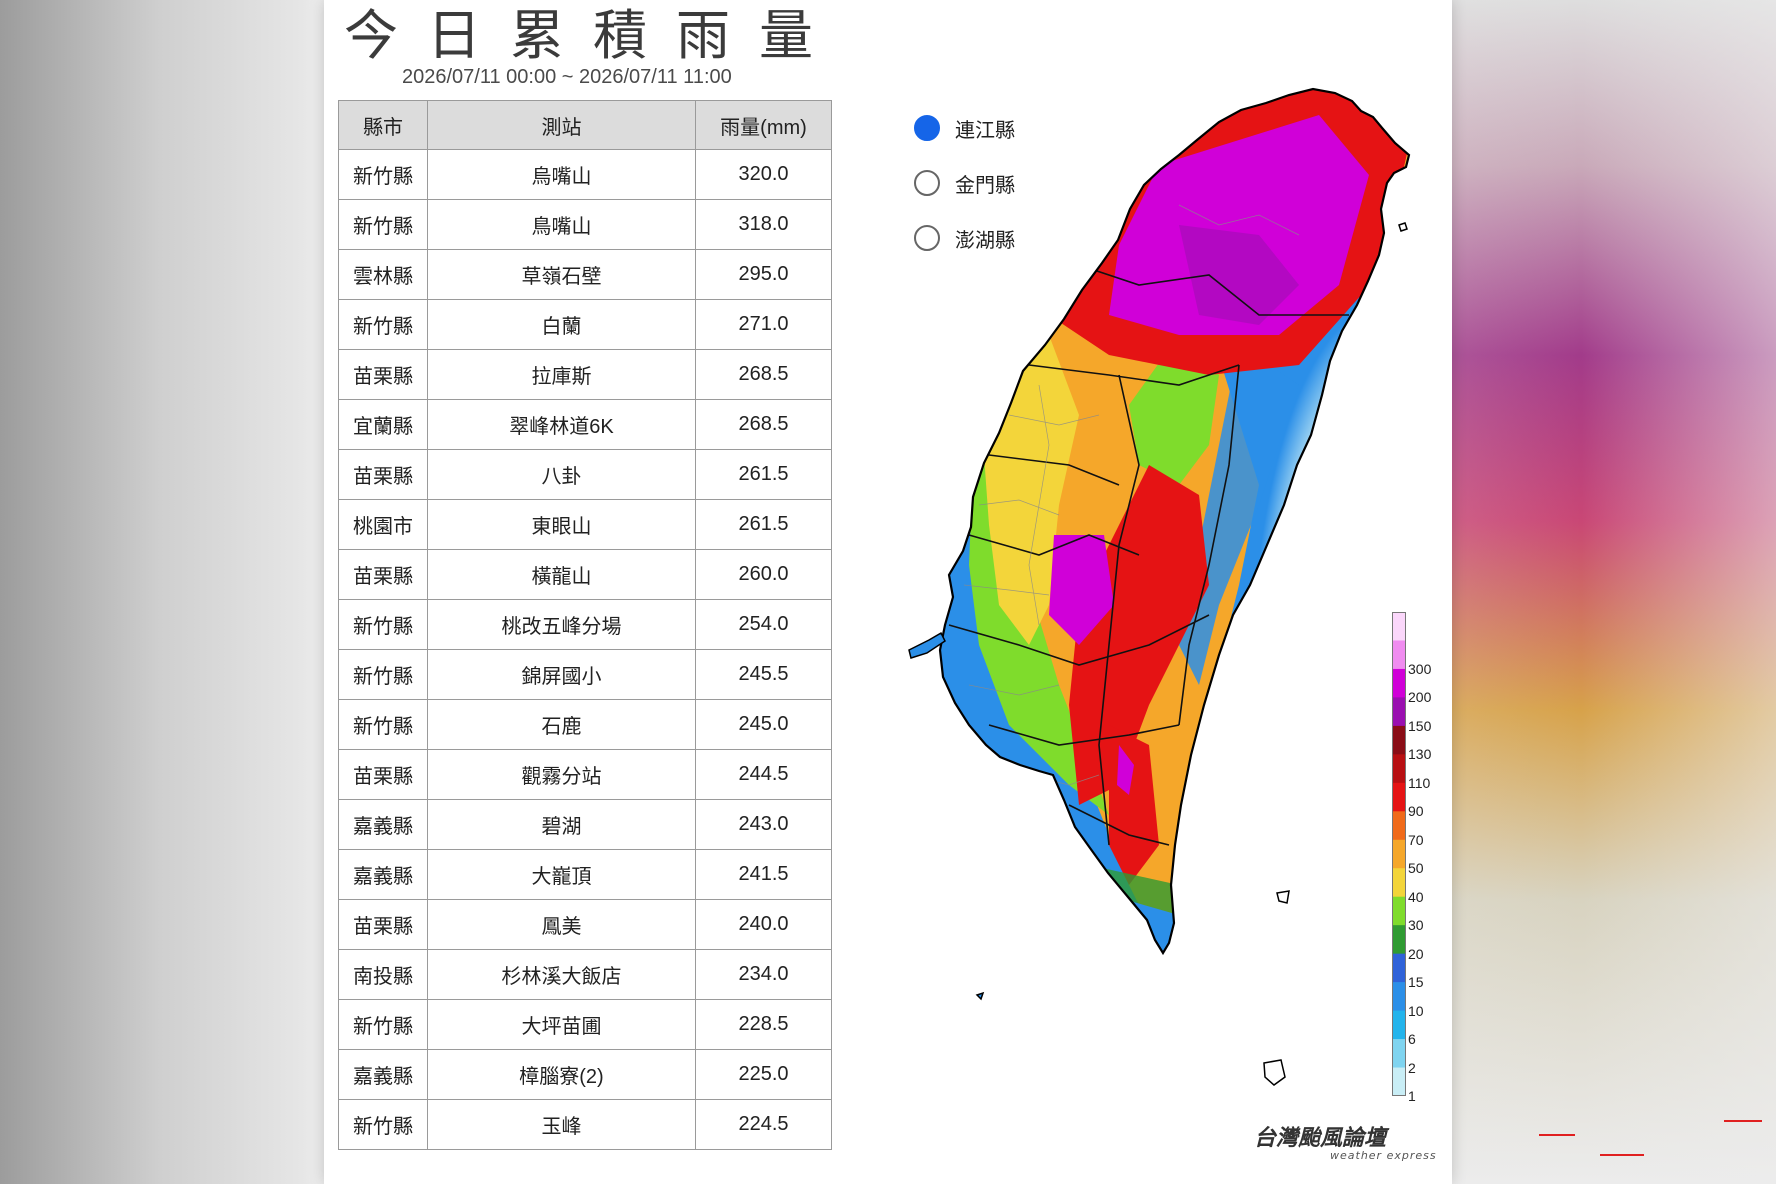  Describe the element at coordinates (1416, 839) in the screenshot. I see `legend-tick-label: 70` at that location.